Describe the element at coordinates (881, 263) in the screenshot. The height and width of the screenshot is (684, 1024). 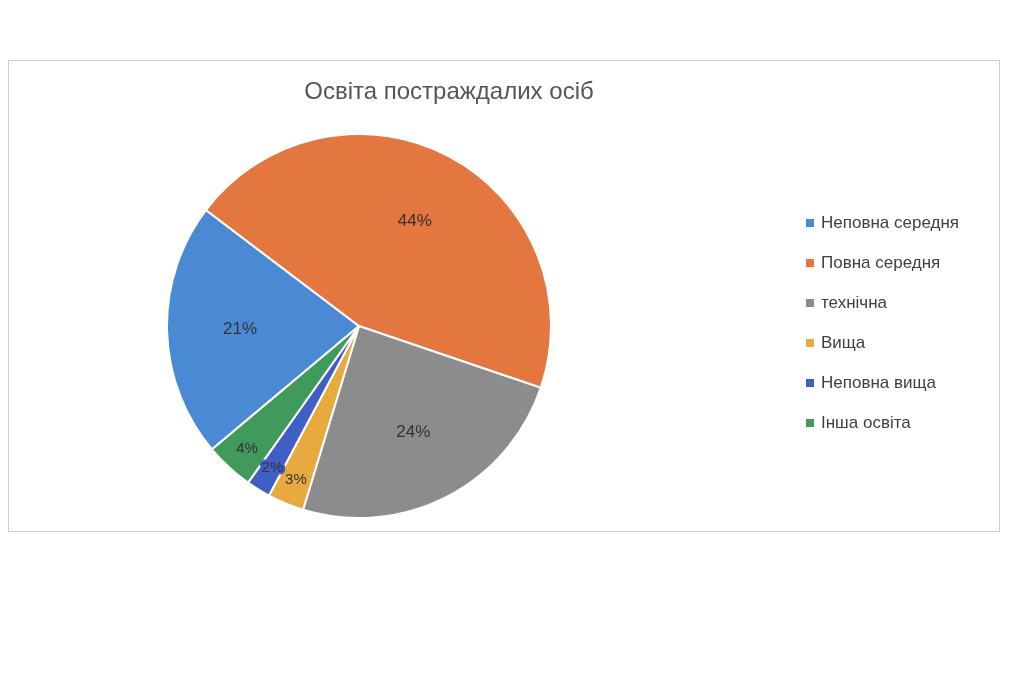
I see `legend-label: Повна середня` at that location.